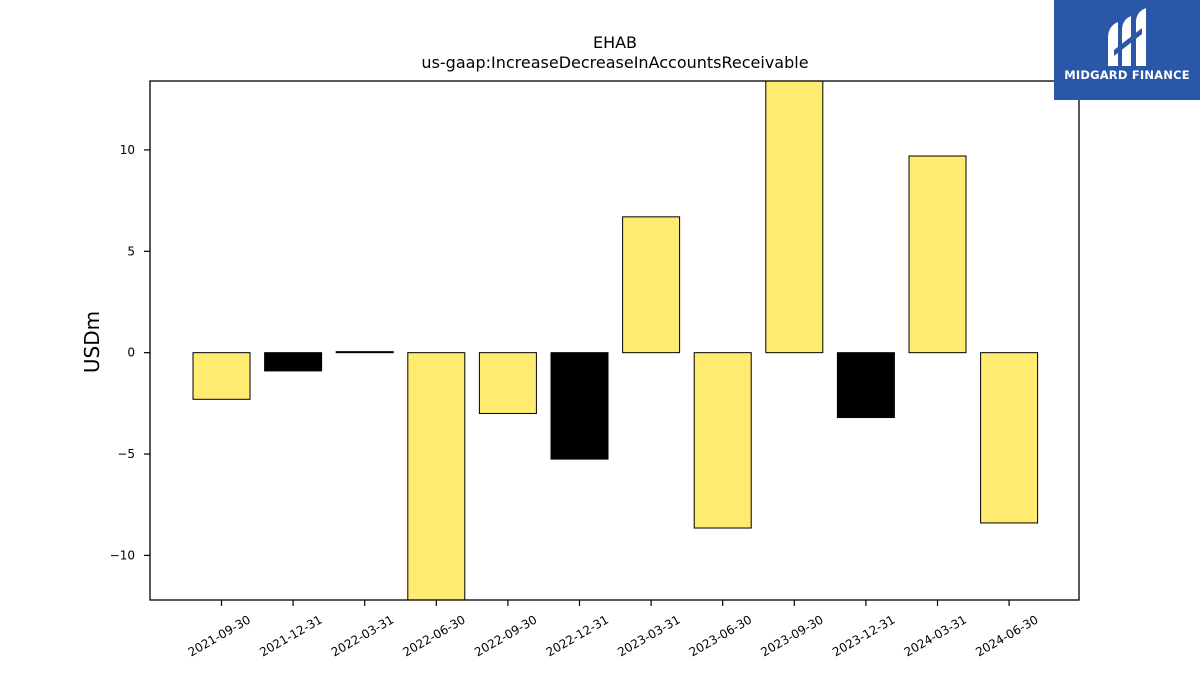 This screenshot has height=675, width=1200. Describe the element at coordinates (219, 635) in the screenshot. I see `x-tick-label: 2021-09-30` at that location.